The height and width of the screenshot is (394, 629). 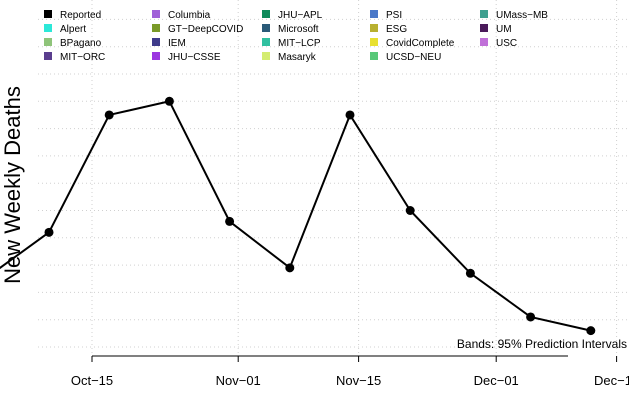 What do you see at coordinates (299, 43) in the screenshot?
I see `legend-label: MIT−LCP` at bounding box center [299, 43].